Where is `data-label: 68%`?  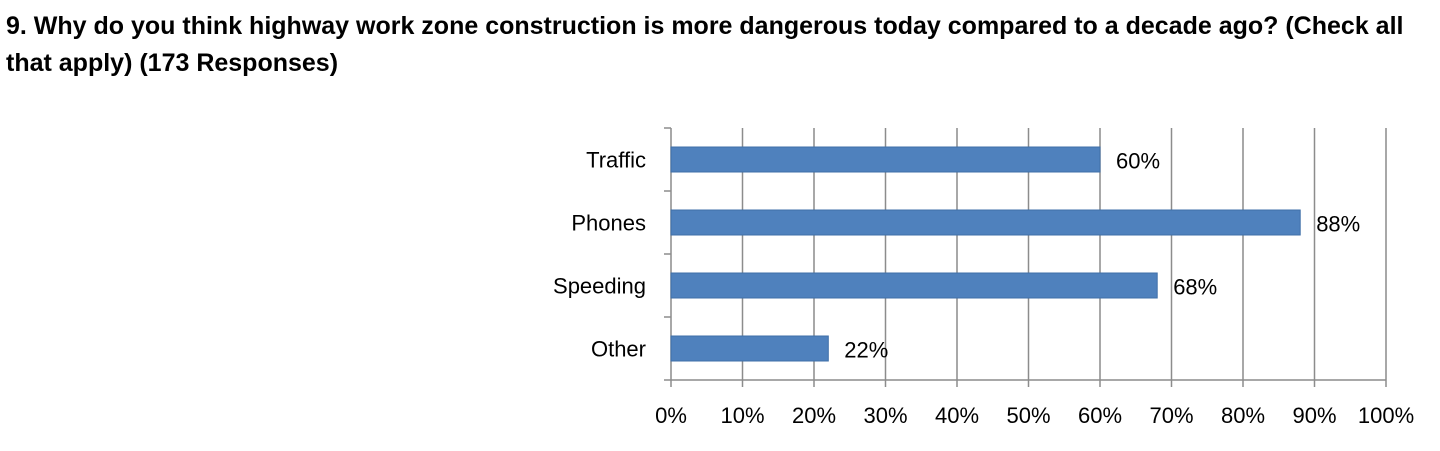
data-label: 68% is located at coordinates (1195, 287).